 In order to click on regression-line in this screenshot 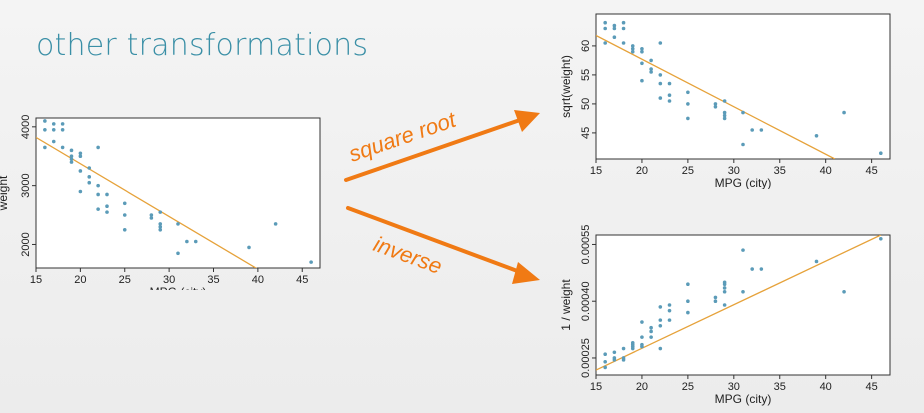, I will do `click(716, 96)`.